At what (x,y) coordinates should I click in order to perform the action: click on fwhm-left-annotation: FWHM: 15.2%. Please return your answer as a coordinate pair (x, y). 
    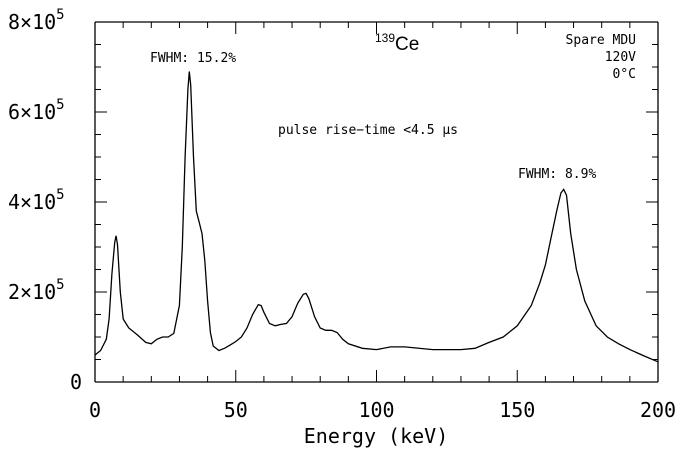
    Looking at the image, I should click on (193, 58).